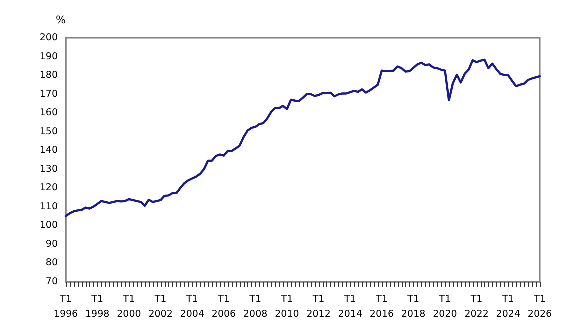  Describe the element at coordinates (287, 307) in the screenshot. I see `x-tick-label: T1 2010` at that location.